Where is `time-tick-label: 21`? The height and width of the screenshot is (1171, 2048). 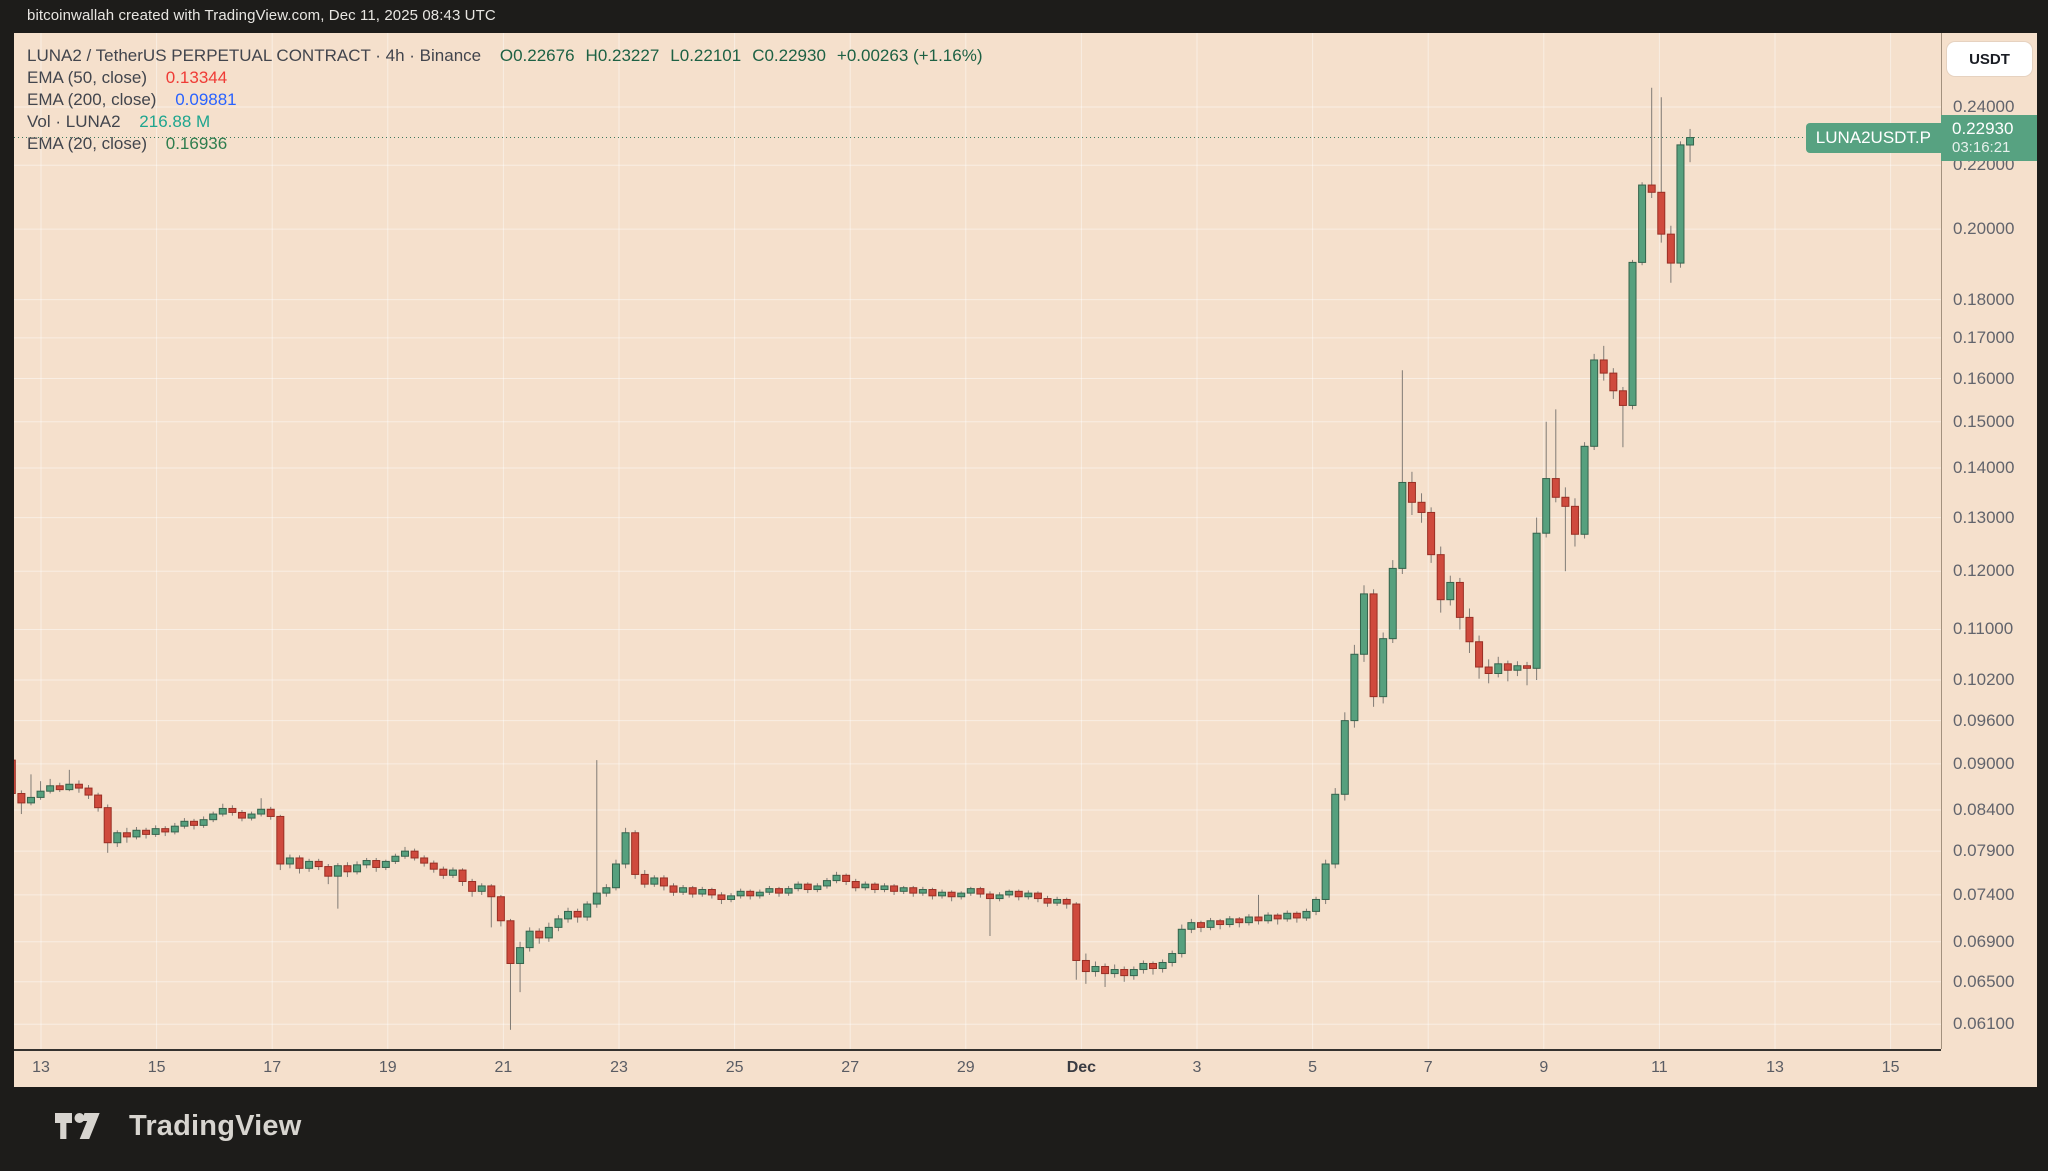
time-tick-label: 21 is located at coordinates (503, 1067).